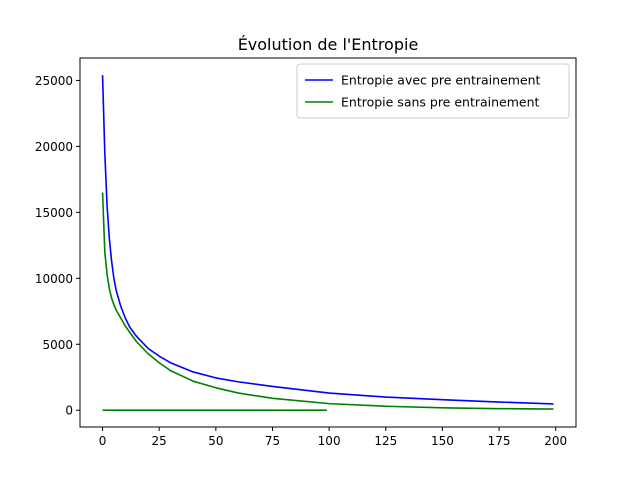 The width and height of the screenshot is (640, 480). What do you see at coordinates (215, 441) in the screenshot?
I see `x-tick-label: 50` at bounding box center [215, 441].